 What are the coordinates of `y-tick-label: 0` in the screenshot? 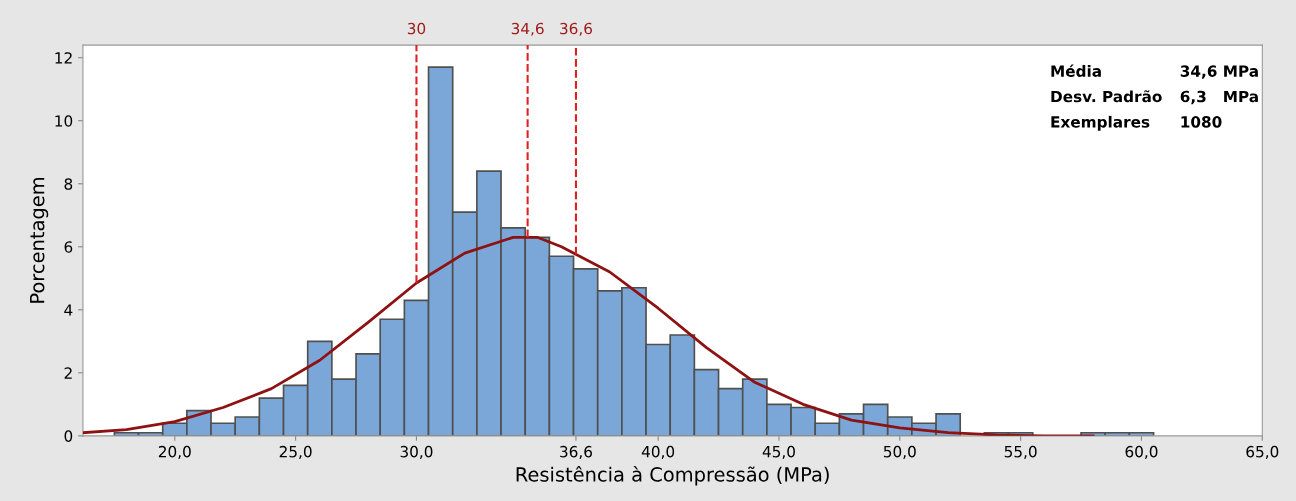 It's located at (68, 436).